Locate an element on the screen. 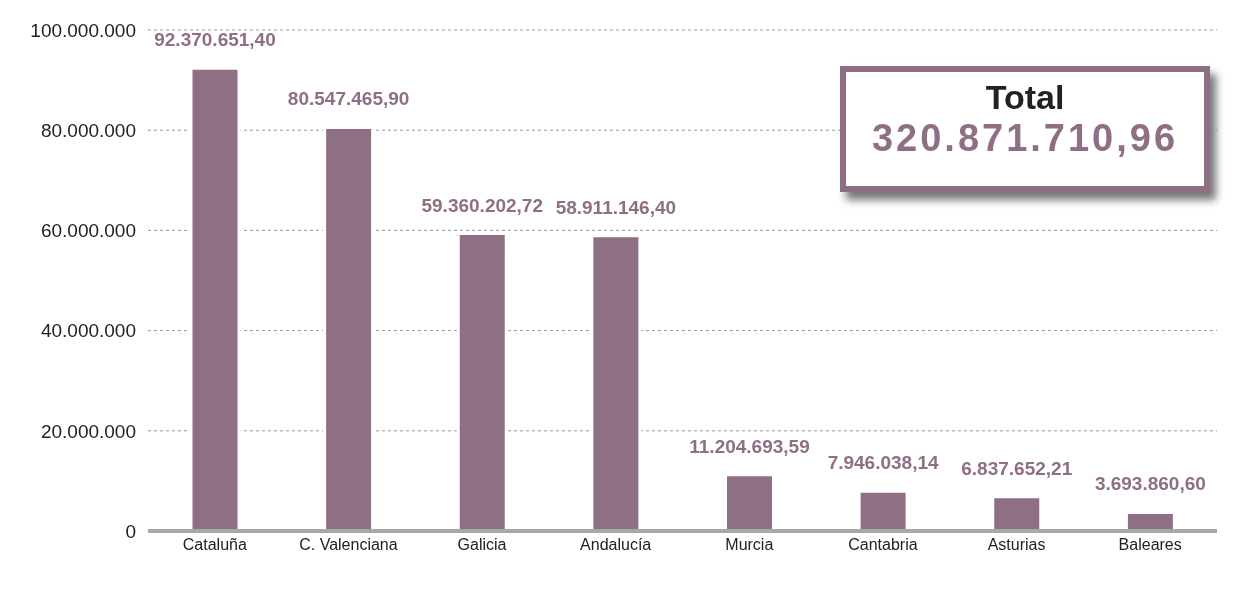 The height and width of the screenshot is (589, 1235). x-tick-label: Cataluña is located at coordinates (214, 545).